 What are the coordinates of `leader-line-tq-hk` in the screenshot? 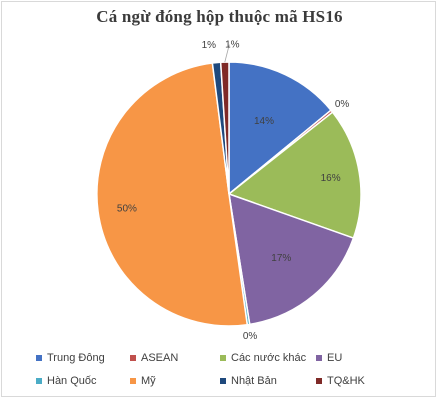 It's located at (227, 53).